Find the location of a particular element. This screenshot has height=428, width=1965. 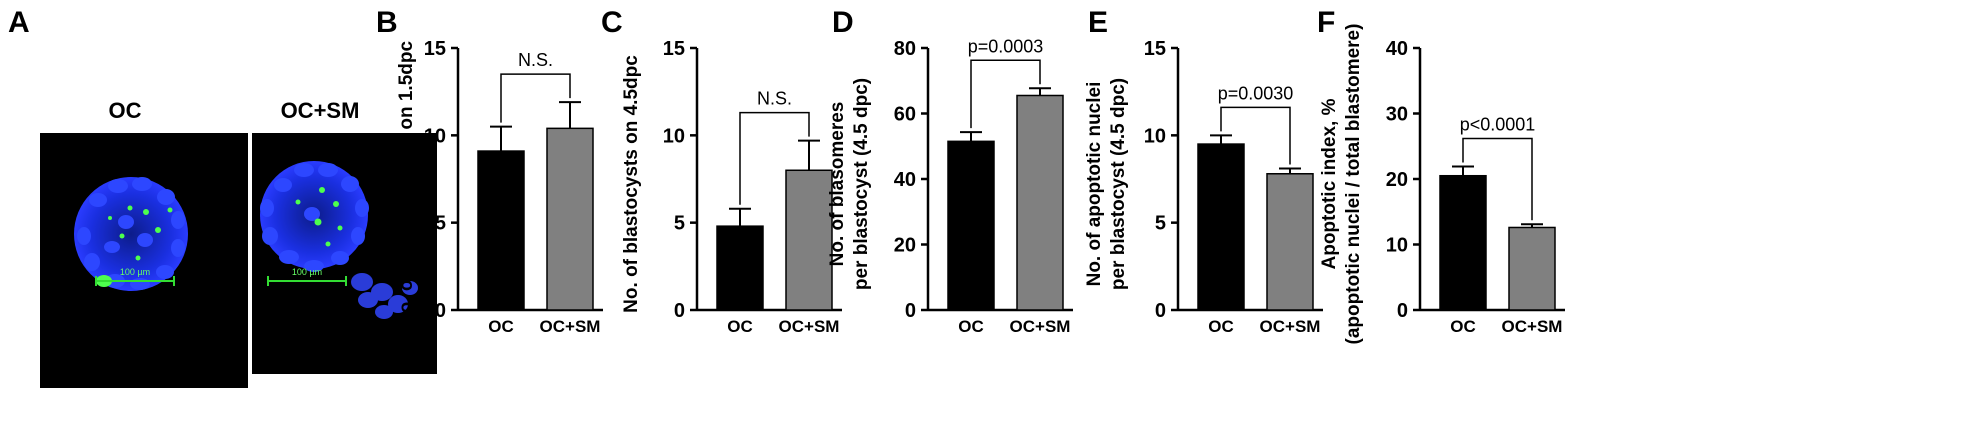

y-tick-label-f: 0 is located at coordinates (1402, 311).